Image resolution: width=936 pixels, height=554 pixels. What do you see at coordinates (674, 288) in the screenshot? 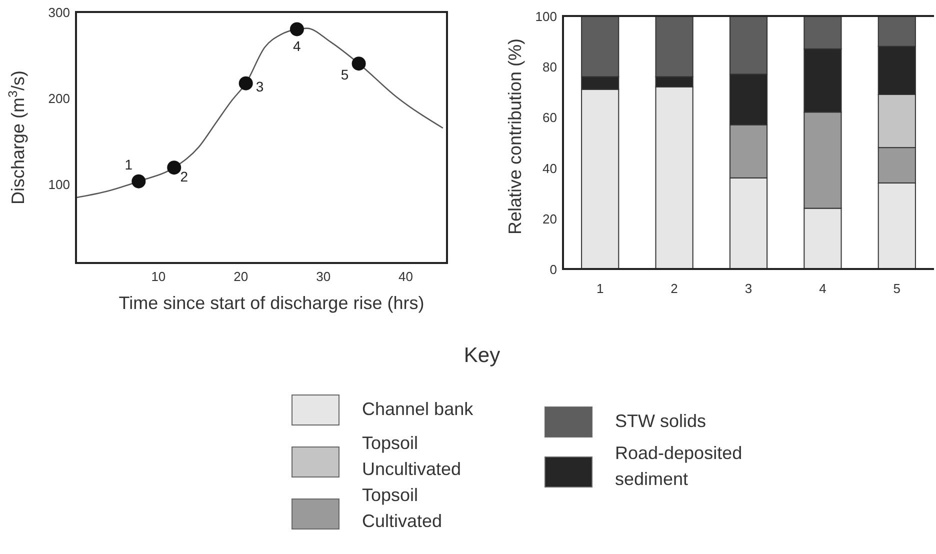
I see `x-tick-label: 2` at bounding box center [674, 288].